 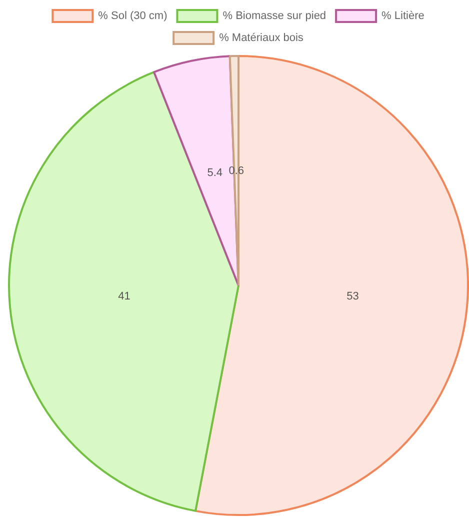 I want to click on data-label: 53, so click(x=352, y=296).